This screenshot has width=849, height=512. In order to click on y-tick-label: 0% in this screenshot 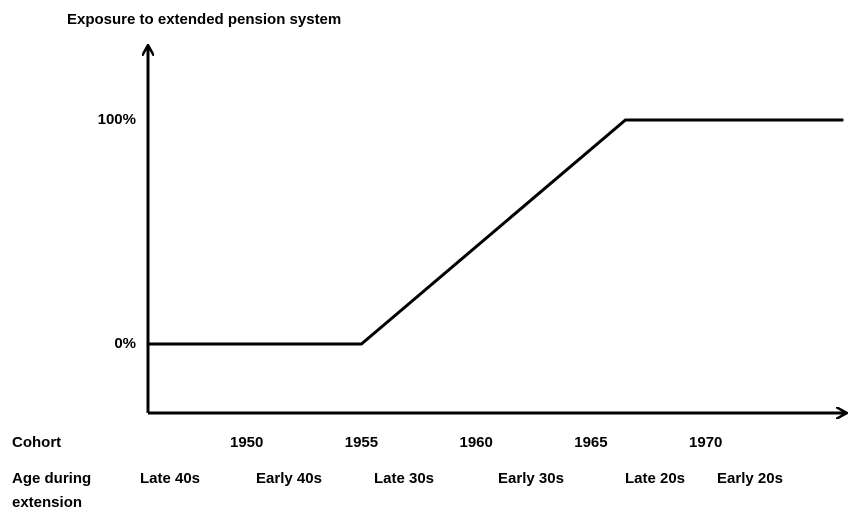, I will do `click(125, 343)`.